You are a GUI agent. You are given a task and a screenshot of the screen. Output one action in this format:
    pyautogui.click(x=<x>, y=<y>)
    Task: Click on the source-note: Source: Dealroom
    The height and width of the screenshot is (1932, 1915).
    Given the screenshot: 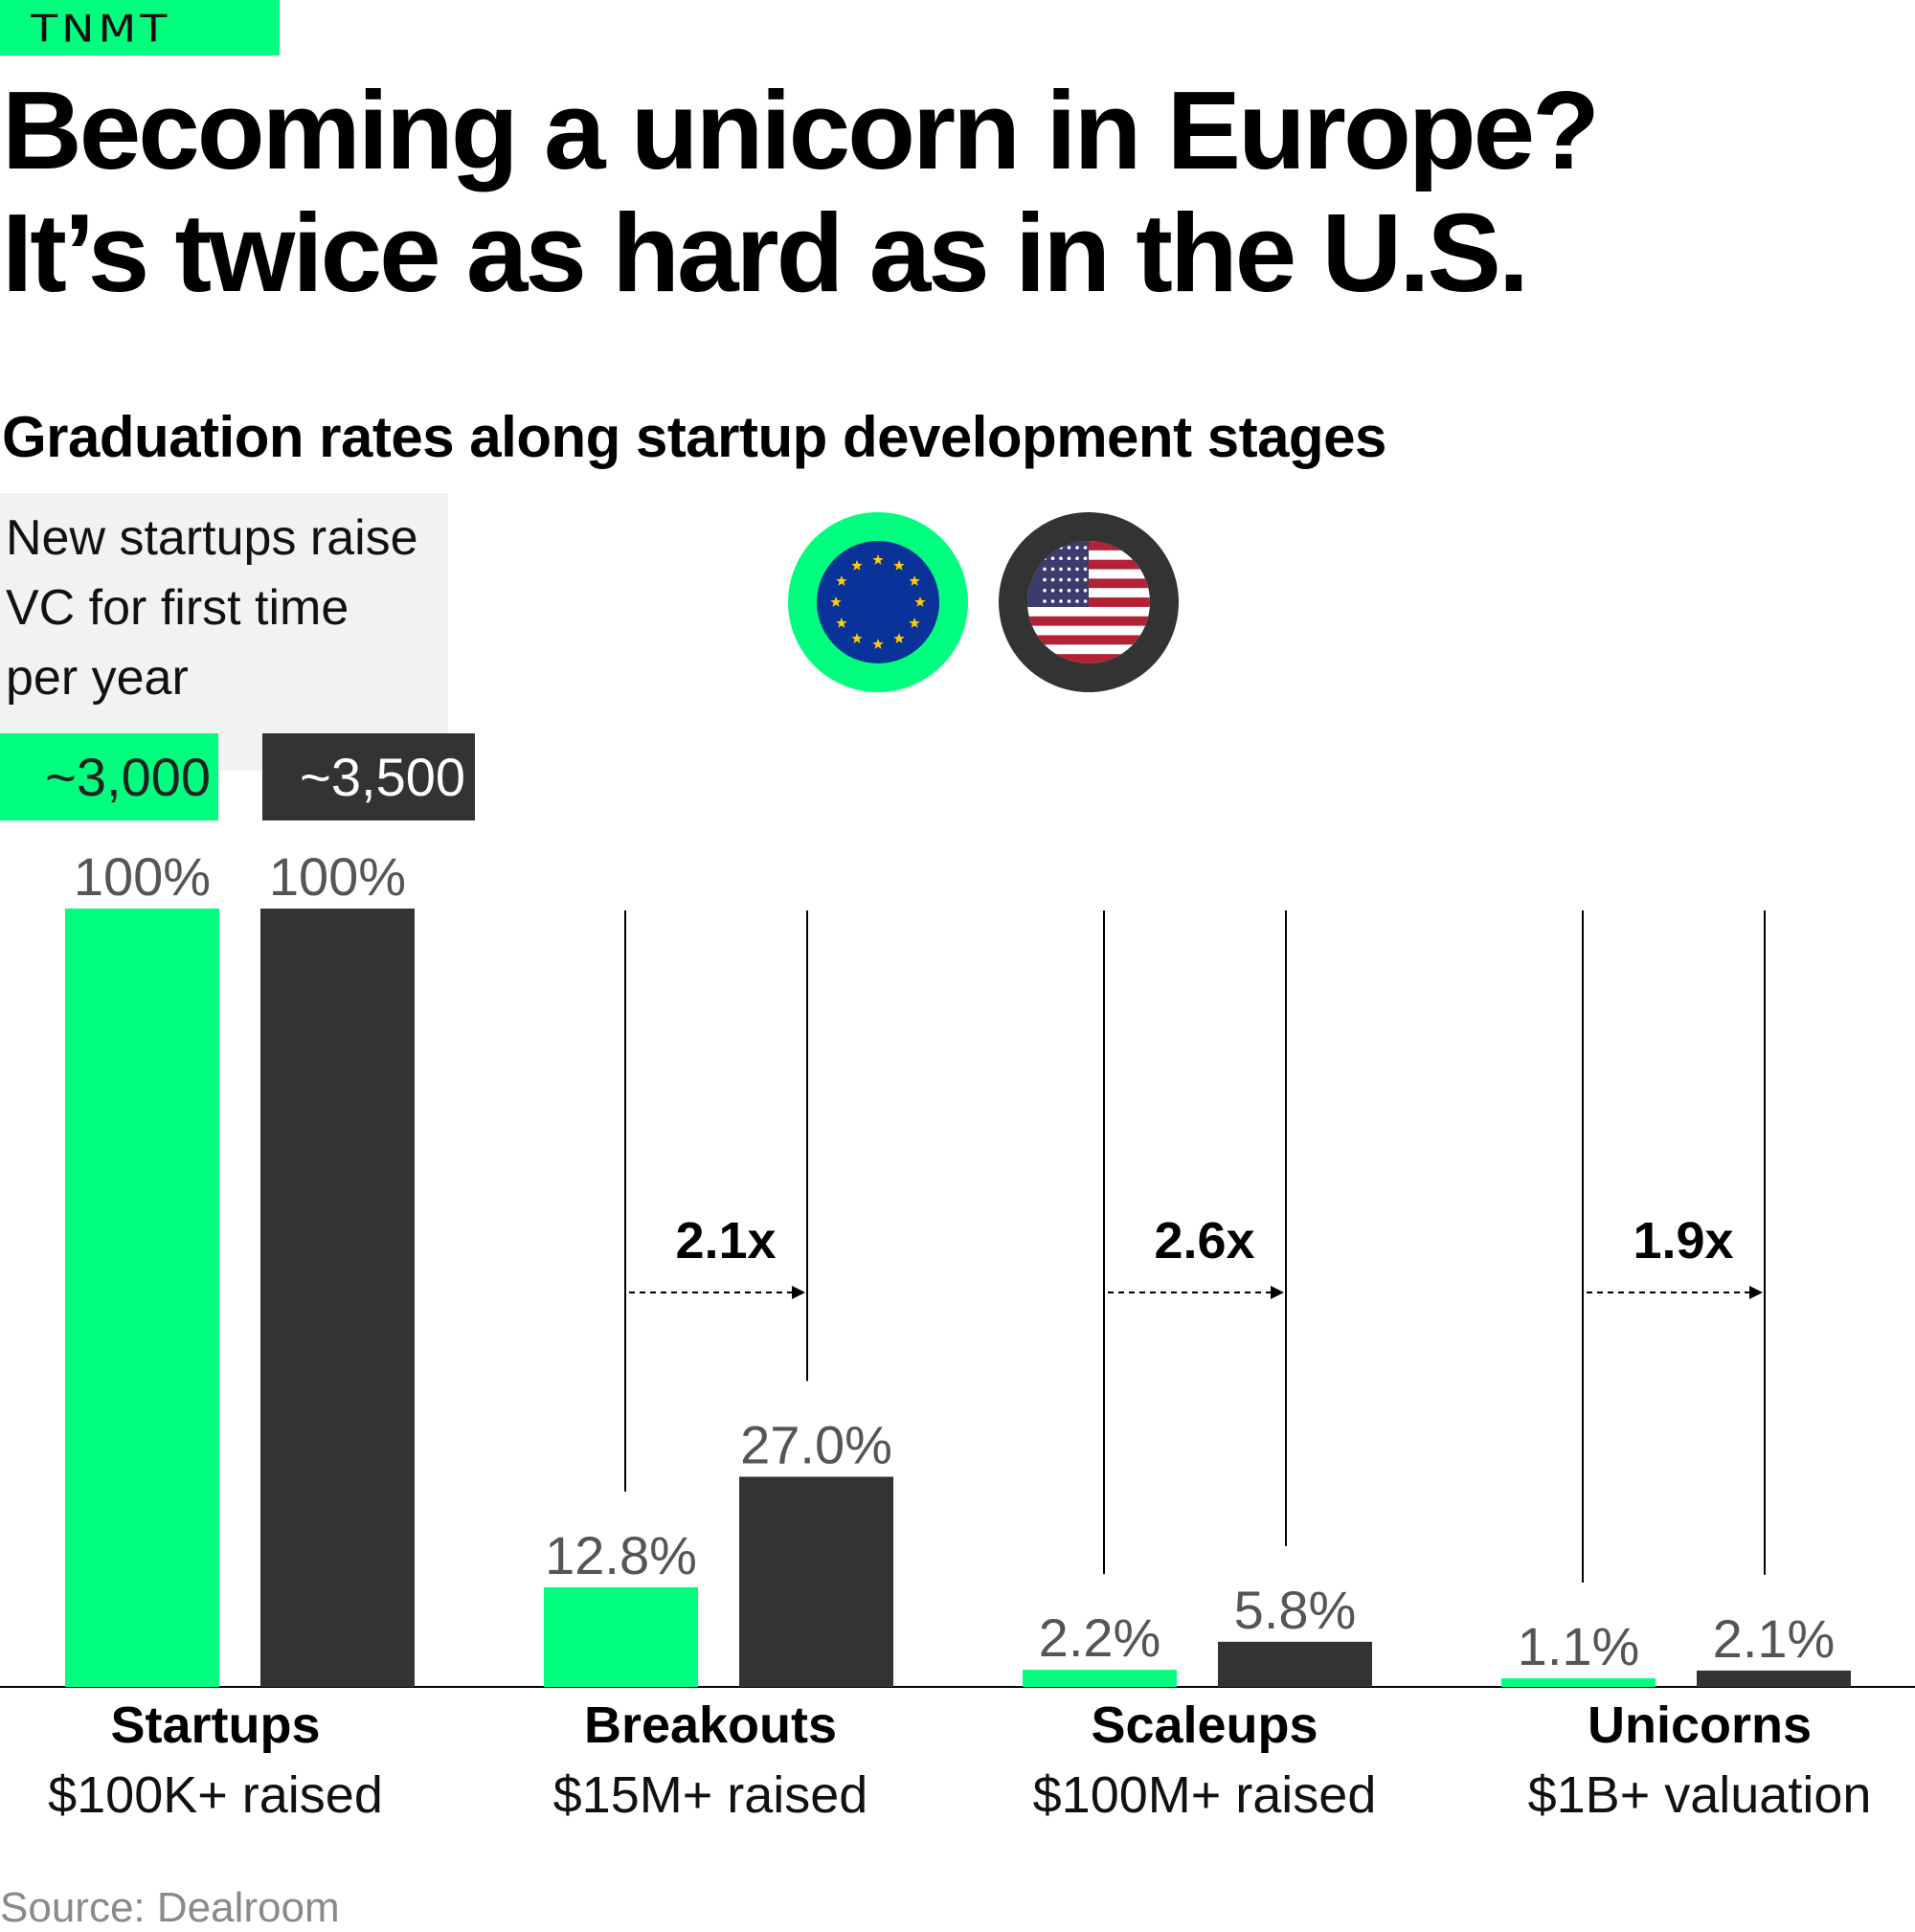 What is the action you would take?
    pyautogui.click(x=170, y=1908)
    